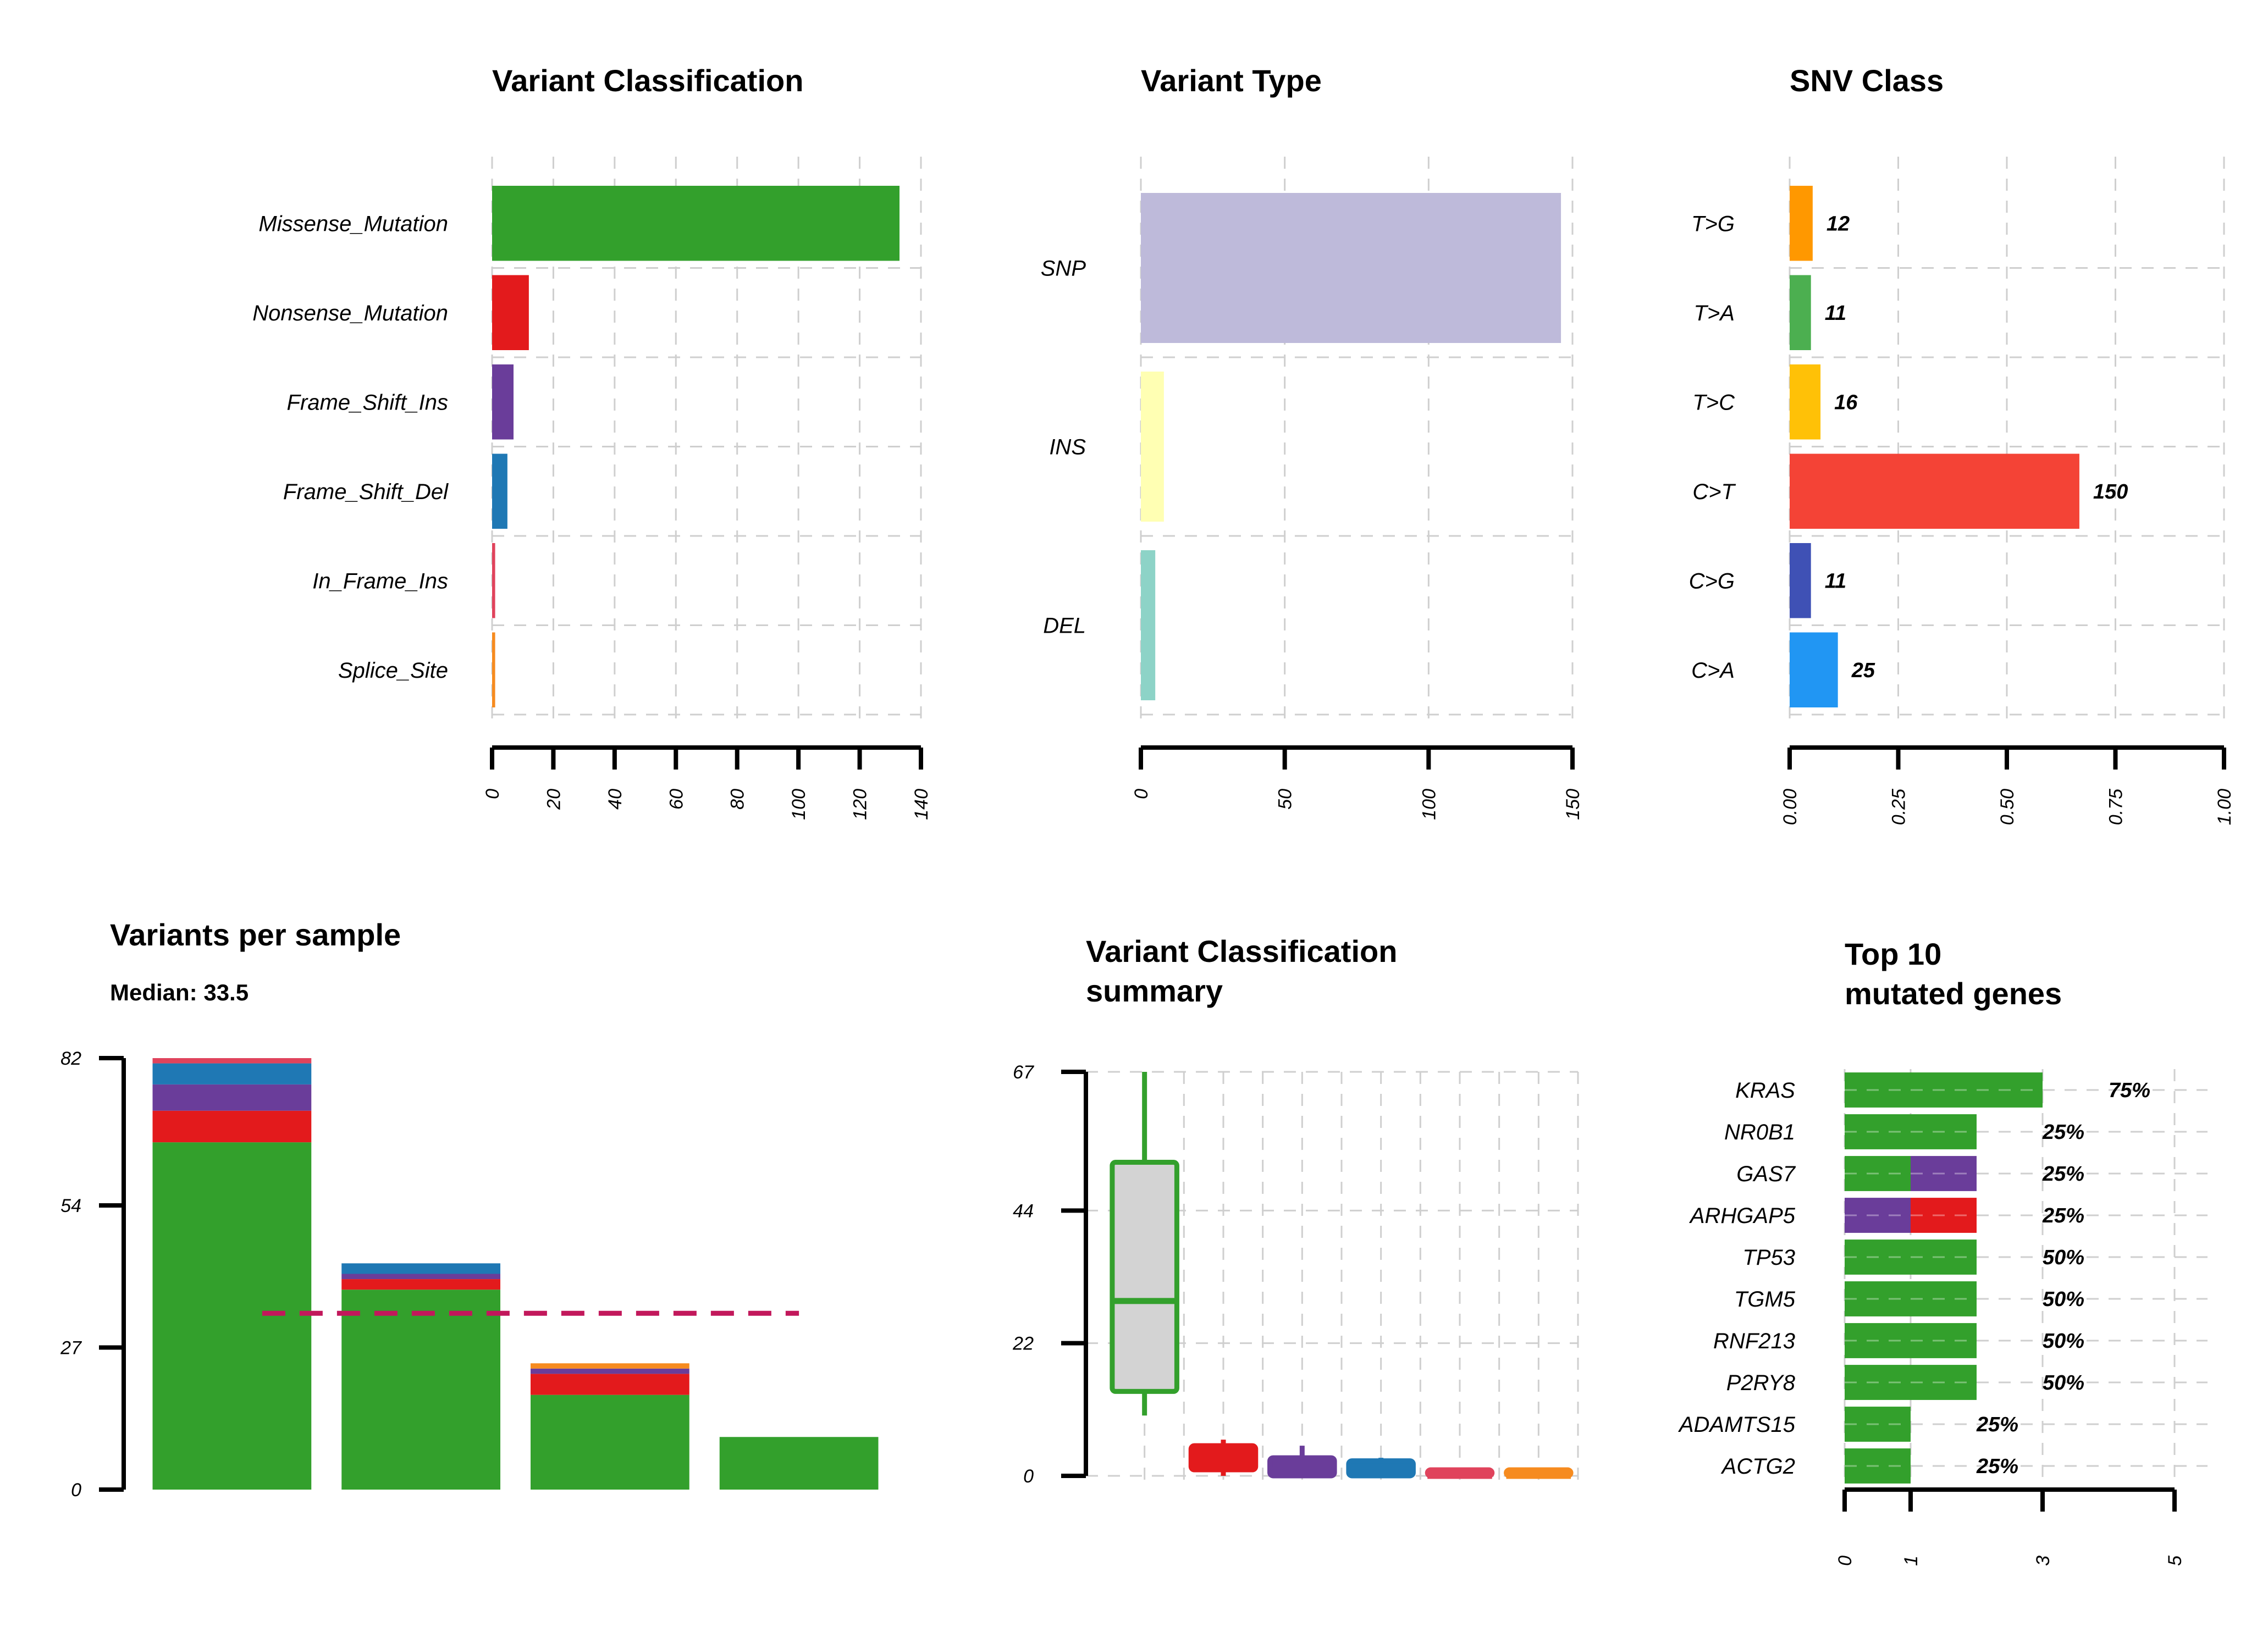 This screenshot has width=2268, height=1649. Describe the element at coordinates (1765, 1299) in the screenshot. I see `gene-label: TGM5` at that location.